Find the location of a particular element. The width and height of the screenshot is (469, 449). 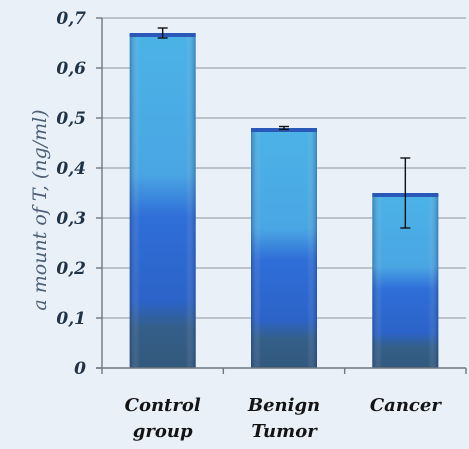

y-tick-labels: 0 0,1 0,2 0,3 0,4 0,5 0,6 0,7 is located at coordinates (71, 194).